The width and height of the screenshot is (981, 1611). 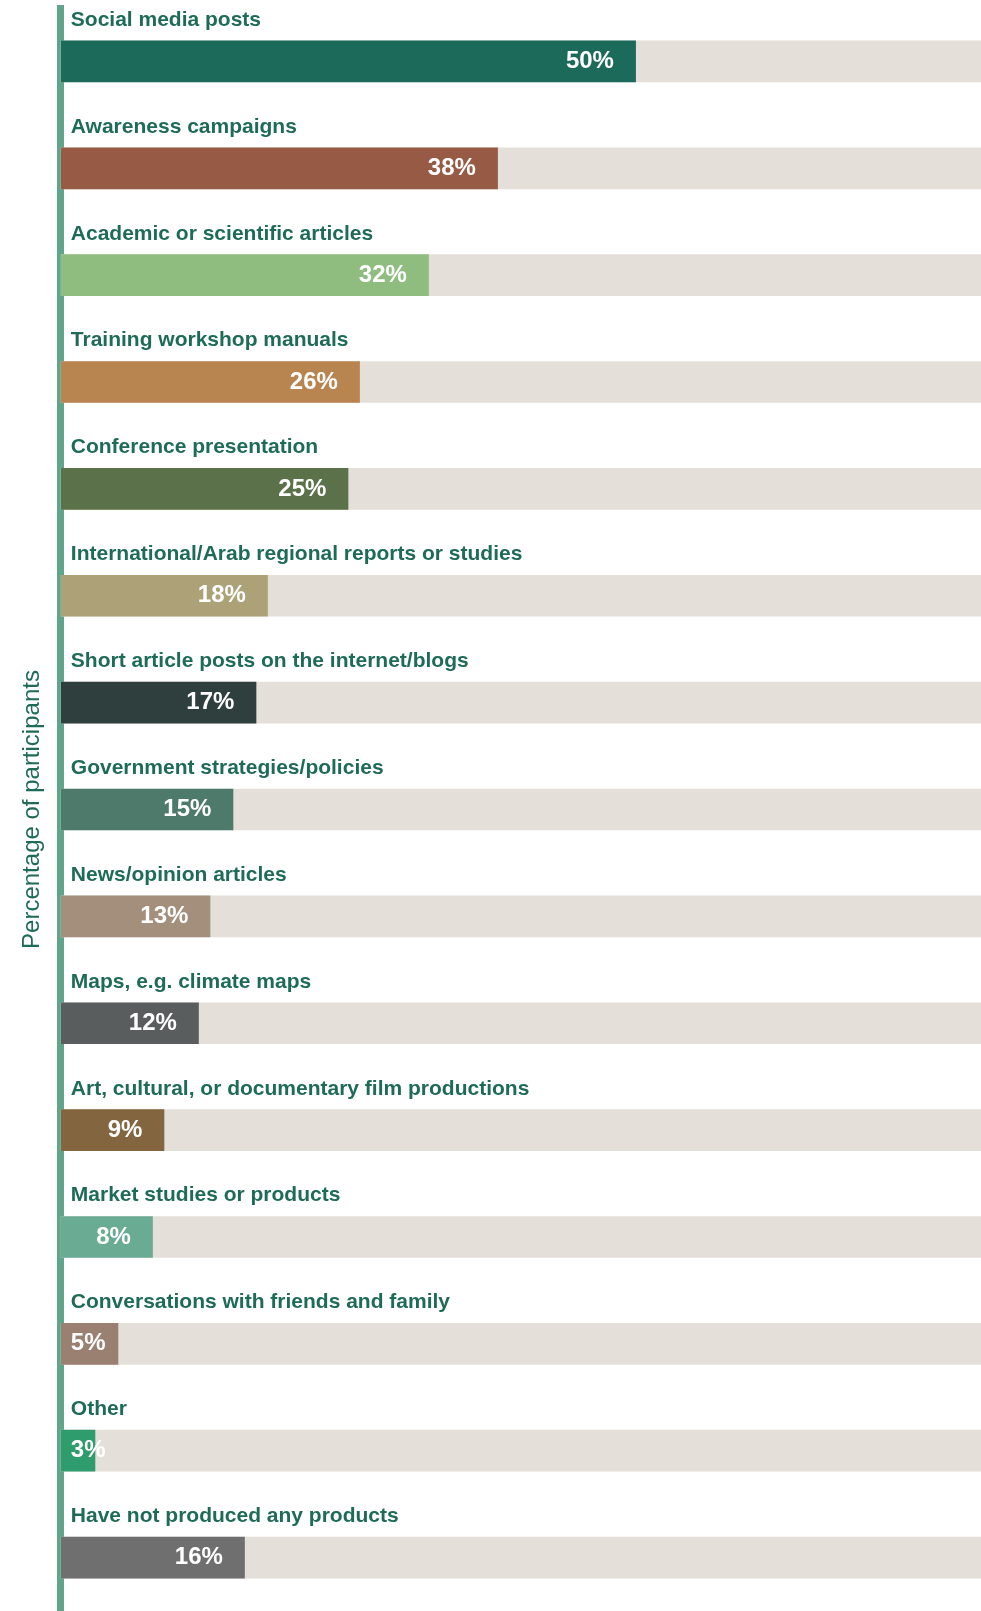 What do you see at coordinates (313, 380) in the screenshot?
I see `data-label: 26%` at bounding box center [313, 380].